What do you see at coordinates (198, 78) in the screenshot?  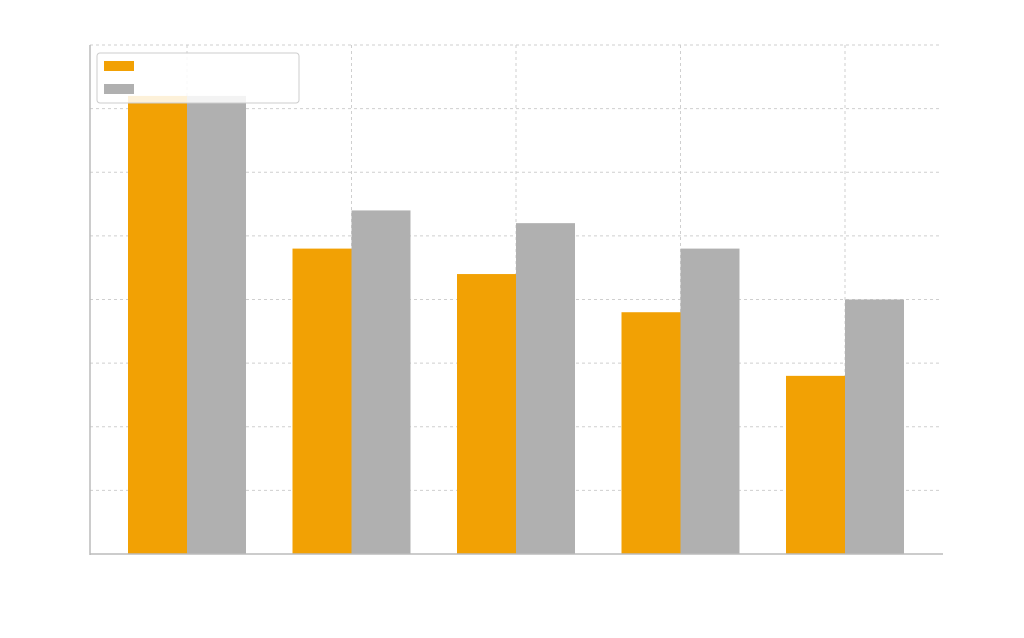 I see `legend-box` at bounding box center [198, 78].